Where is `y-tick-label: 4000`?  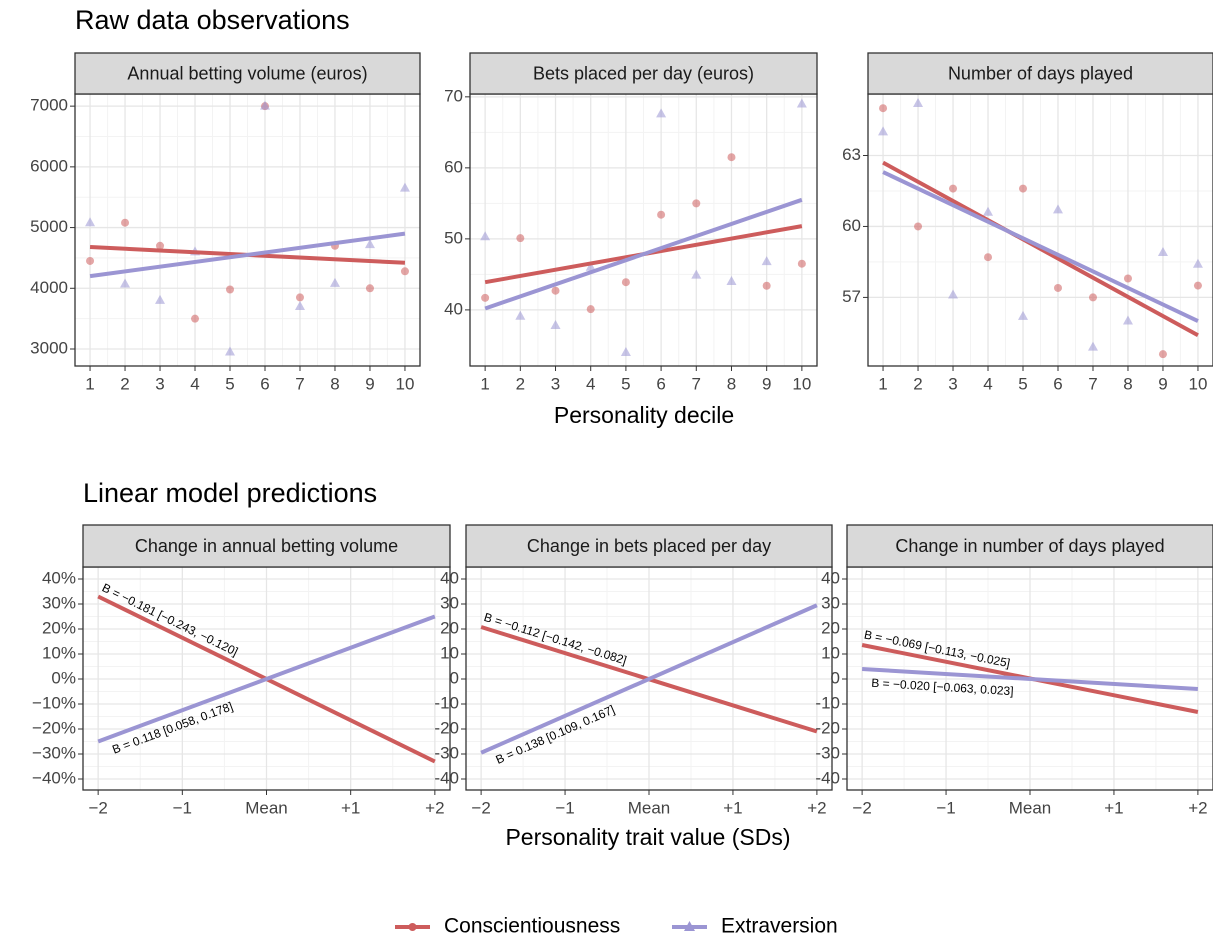 y-tick-label: 4000 is located at coordinates (49, 287).